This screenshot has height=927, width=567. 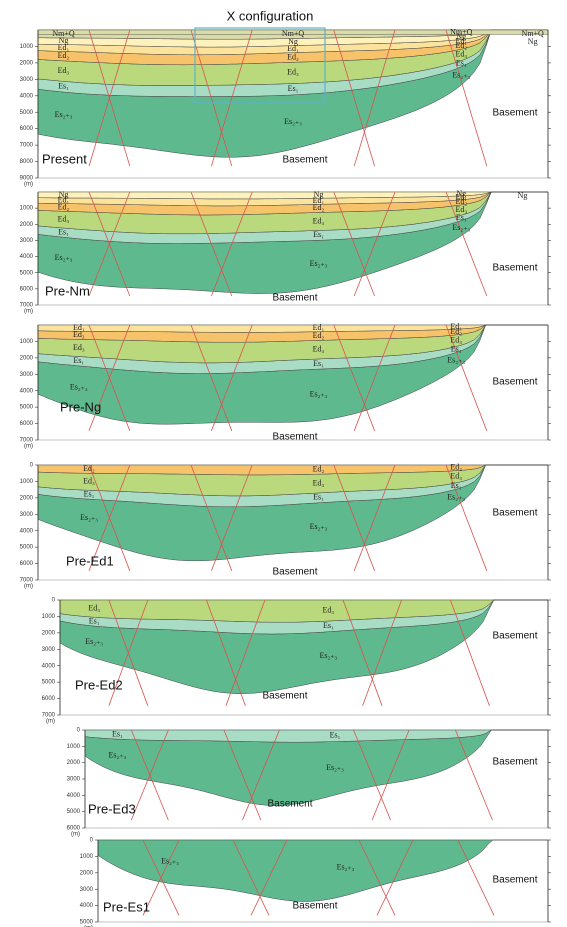 I want to click on figure-title: X configuration, so click(x=270, y=15).